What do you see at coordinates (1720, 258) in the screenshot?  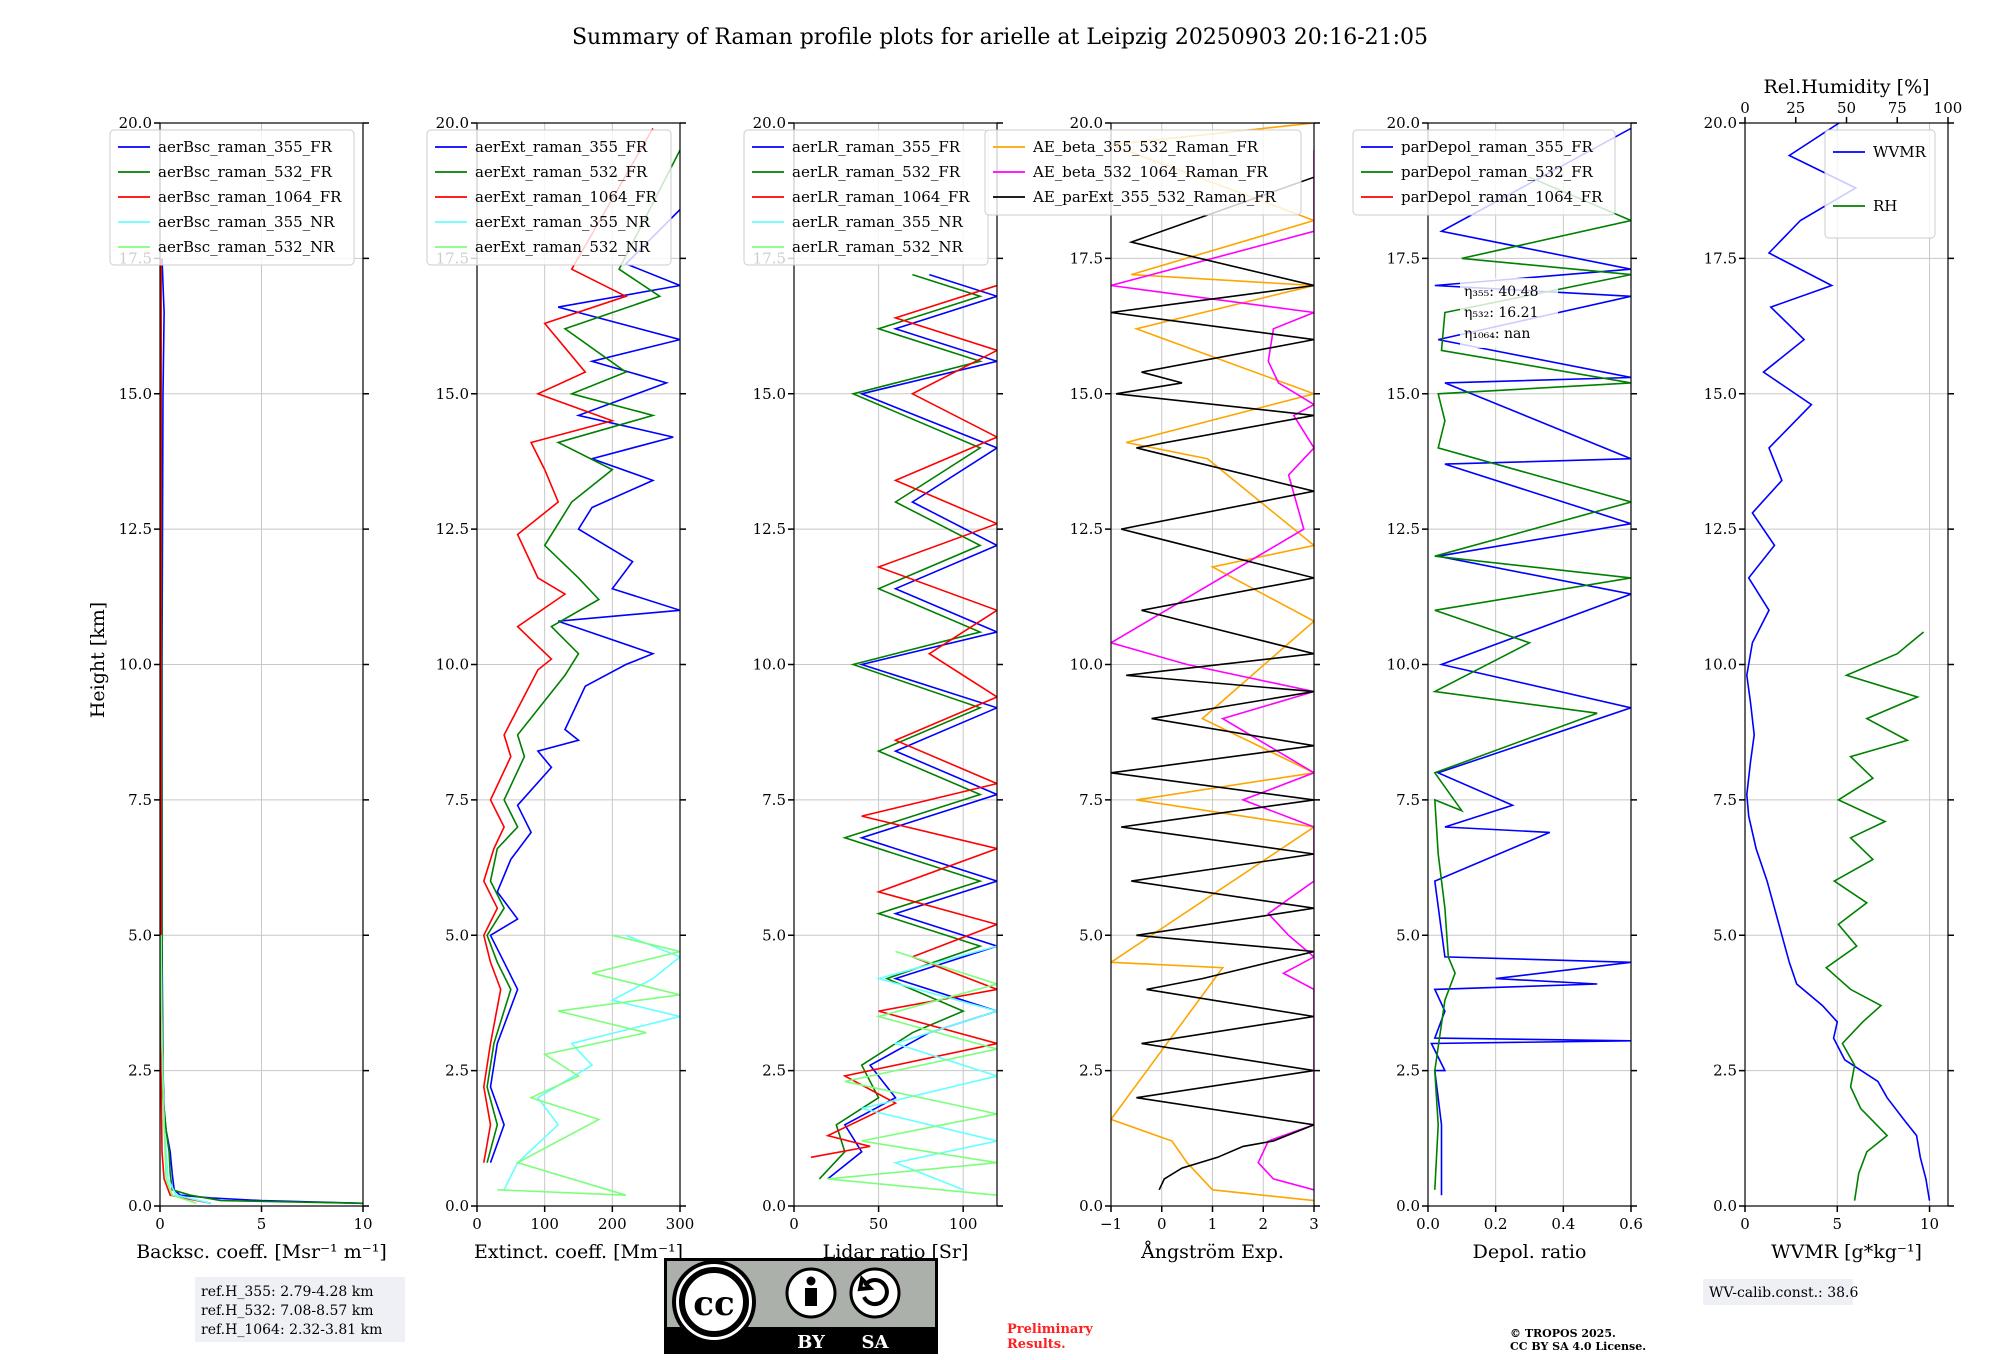 I see `y-tick-label: 17.5` at bounding box center [1720, 258].